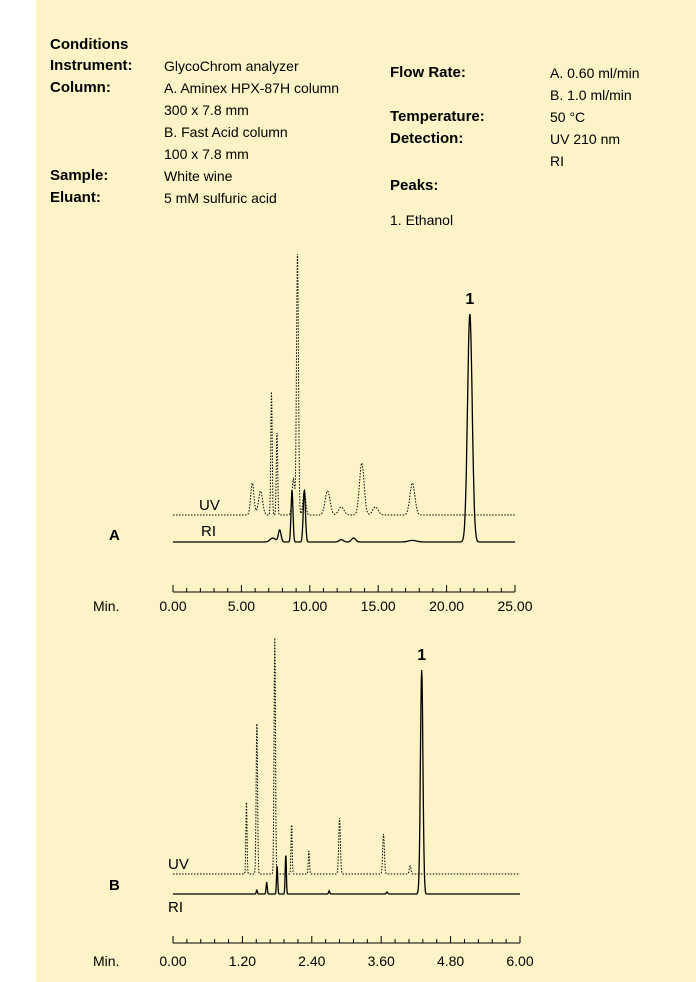 This screenshot has width=696, height=982. Describe the element at coordinates (252, 88) in the screenshot. I see `column-line-1: A. Aminex HPX-87H column` at that location.